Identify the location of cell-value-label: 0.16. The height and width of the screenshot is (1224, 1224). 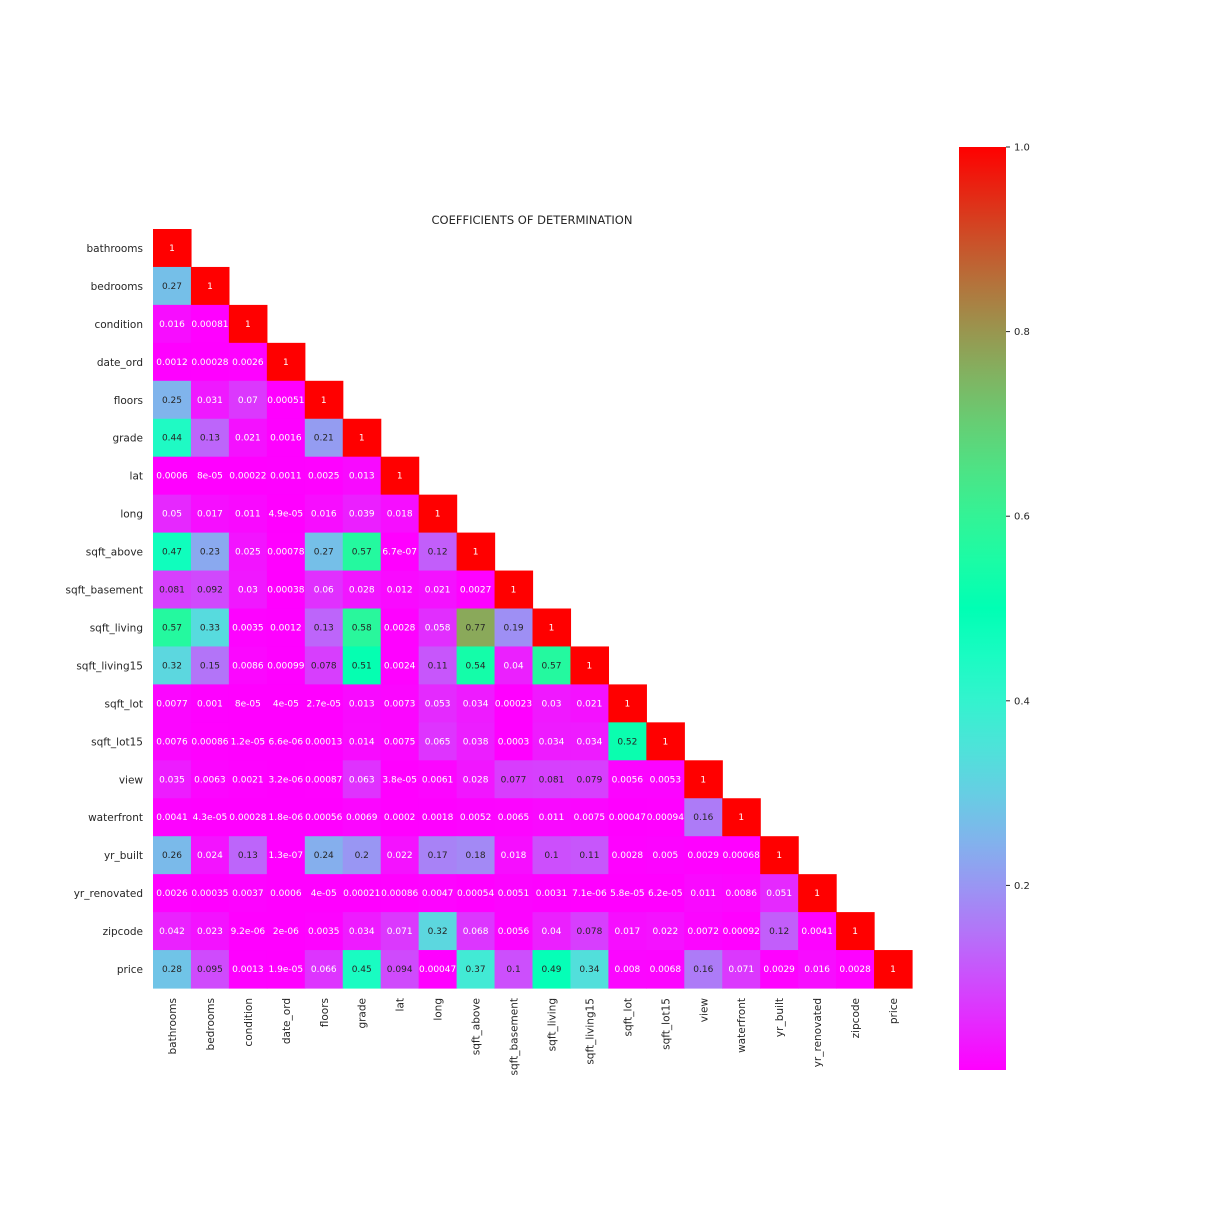
(703, 970).